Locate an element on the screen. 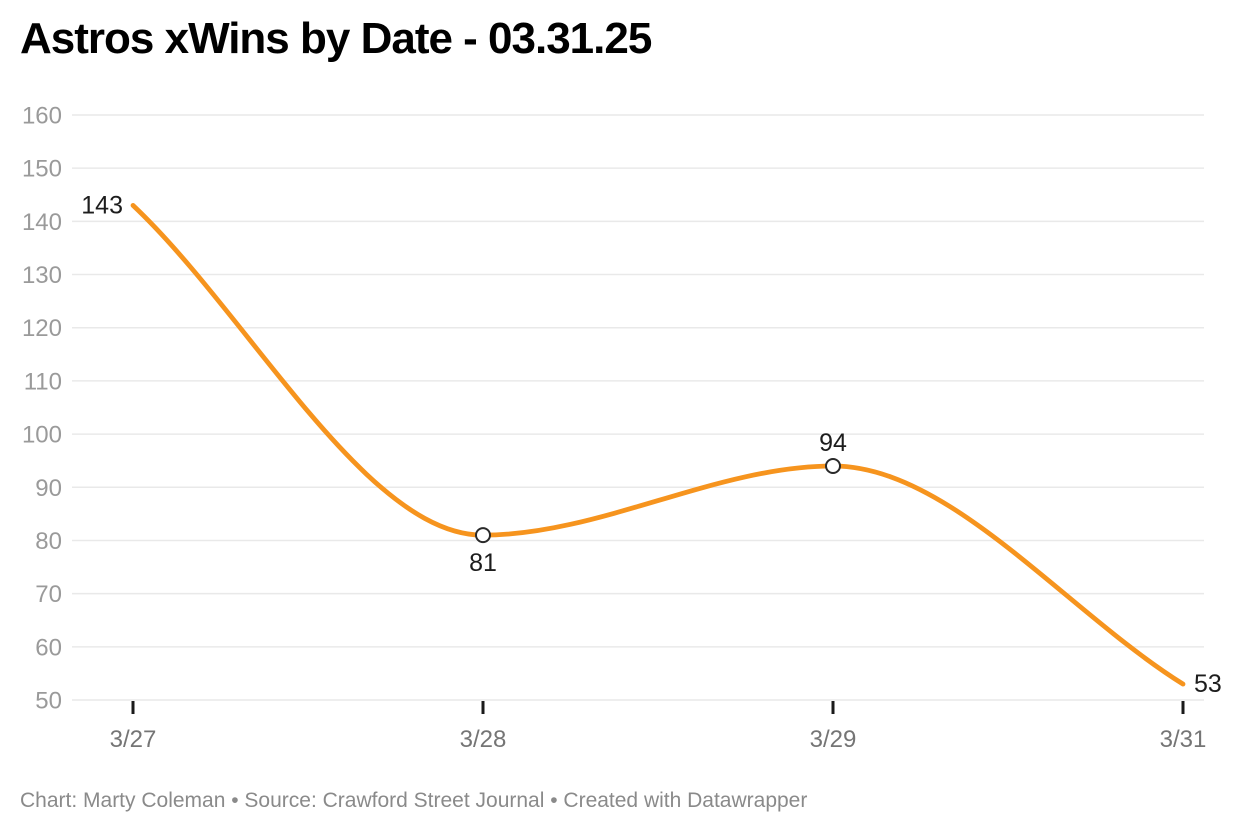 This screenshot has width=1240, height=838. y-axis-tick-label: 130 is located at coordinates (42, 275).